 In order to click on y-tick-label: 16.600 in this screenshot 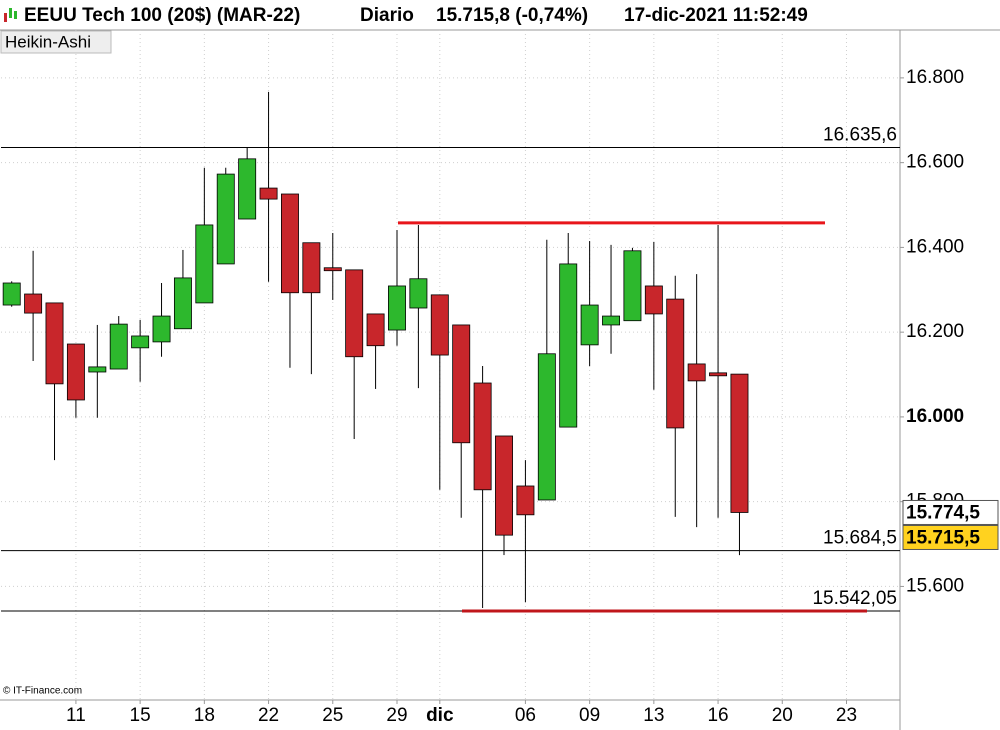, I will do `click(935, 162)`.